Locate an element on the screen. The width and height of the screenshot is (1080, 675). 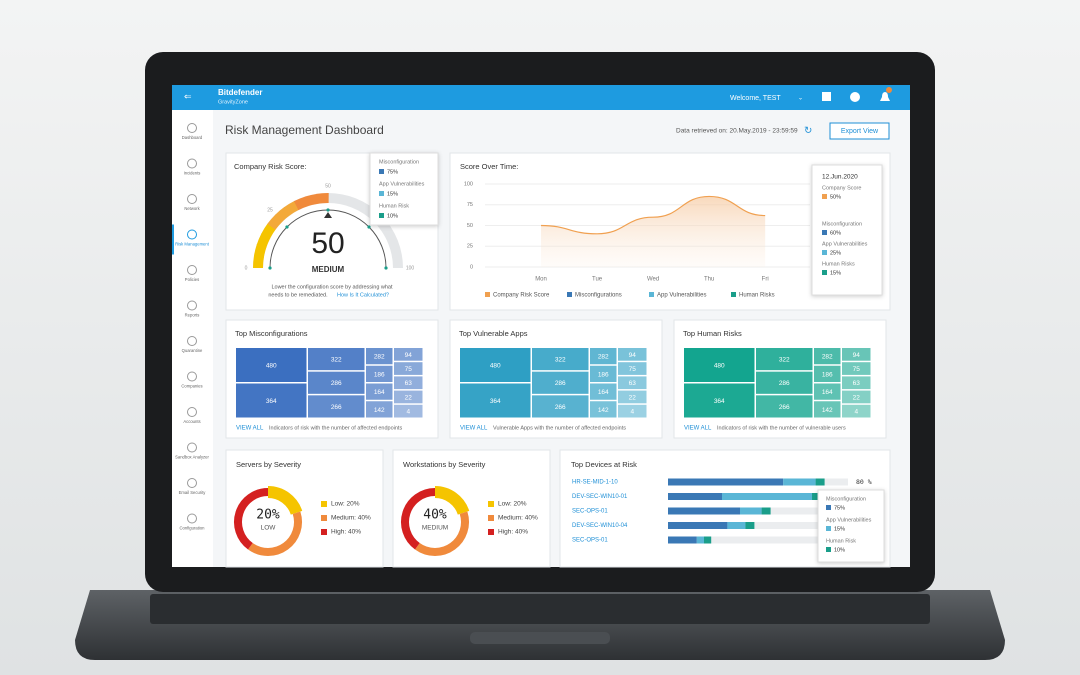
treemap-cell-label: 164 is located at coordinates (827, 392).